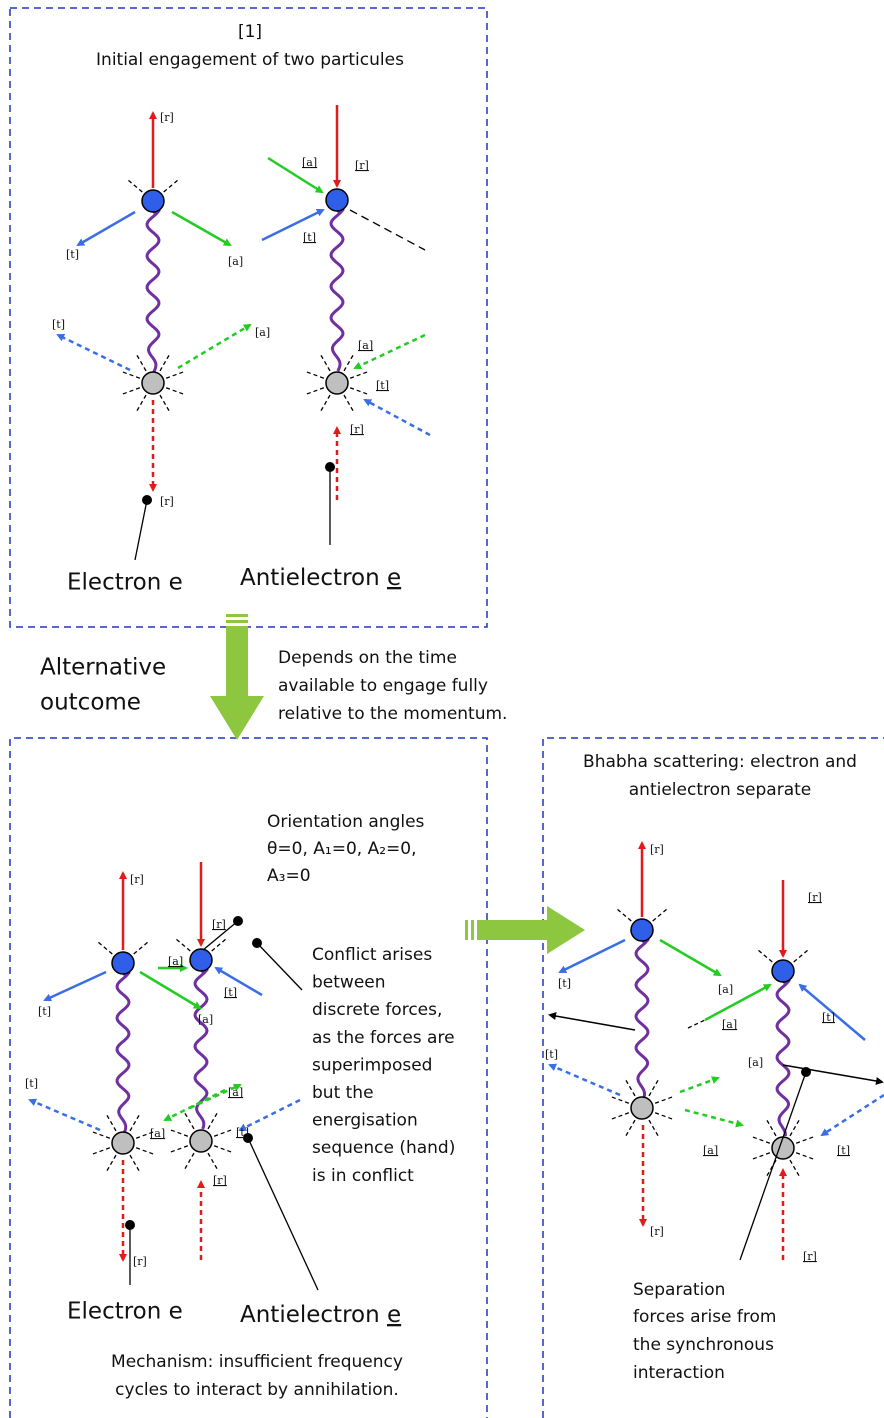  What do you see at coordinates (525, 930) in the screenshot?
I see `right-arrow` at bounding box center [525, 930].